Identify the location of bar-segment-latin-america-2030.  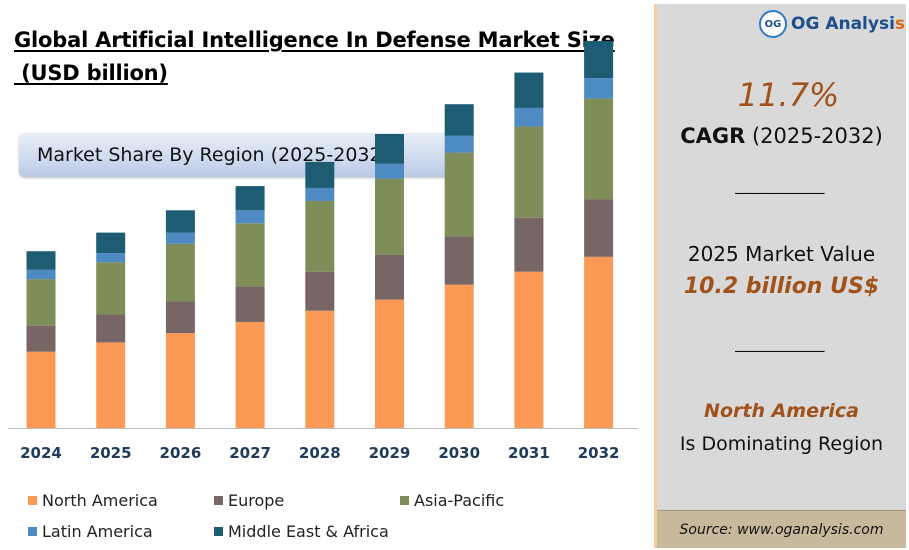
(459, 144).